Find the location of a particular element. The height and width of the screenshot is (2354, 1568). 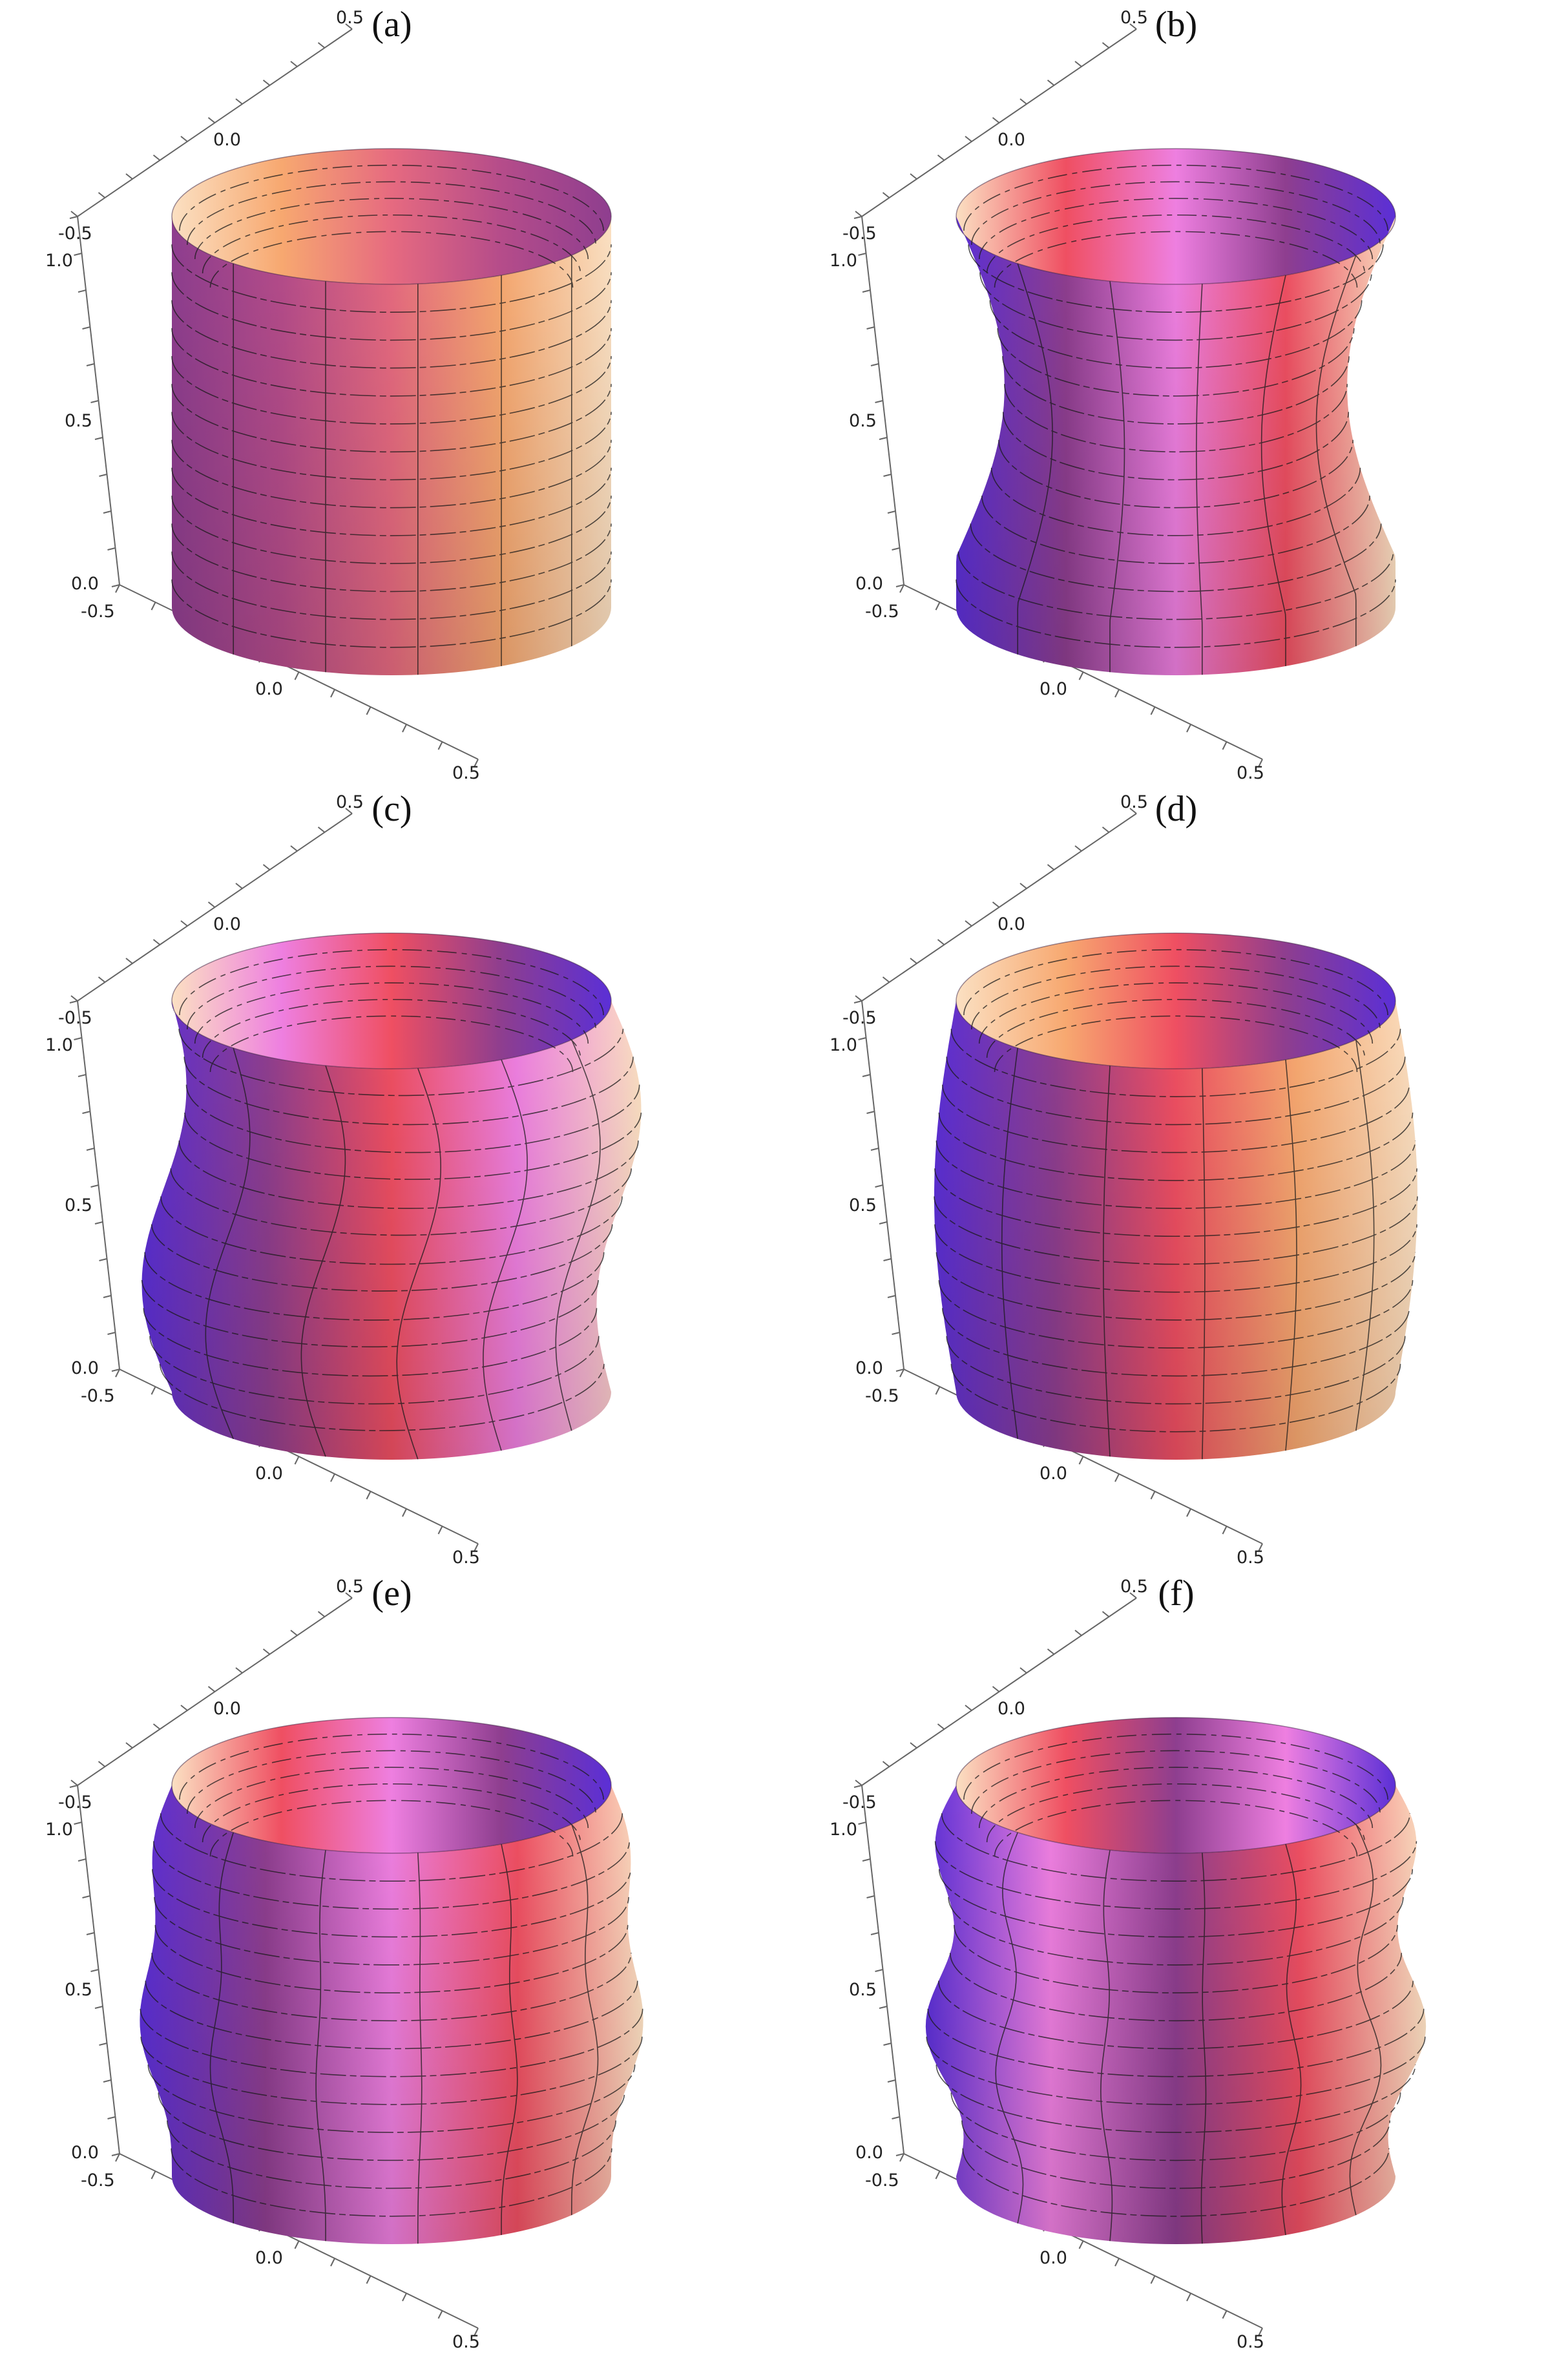

surface-shading is located at coordinates (1176, 2014).